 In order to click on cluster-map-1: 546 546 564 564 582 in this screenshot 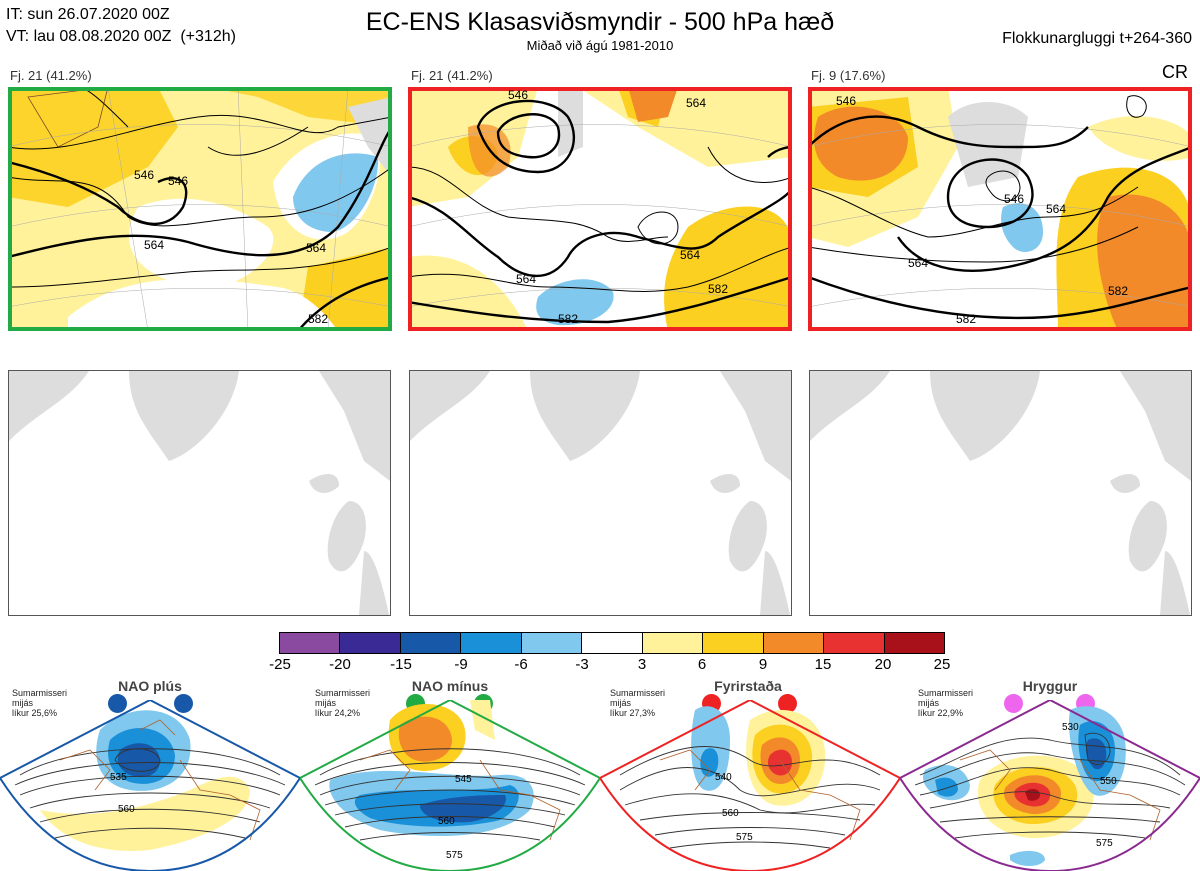, I will do `click(200, 209)`.